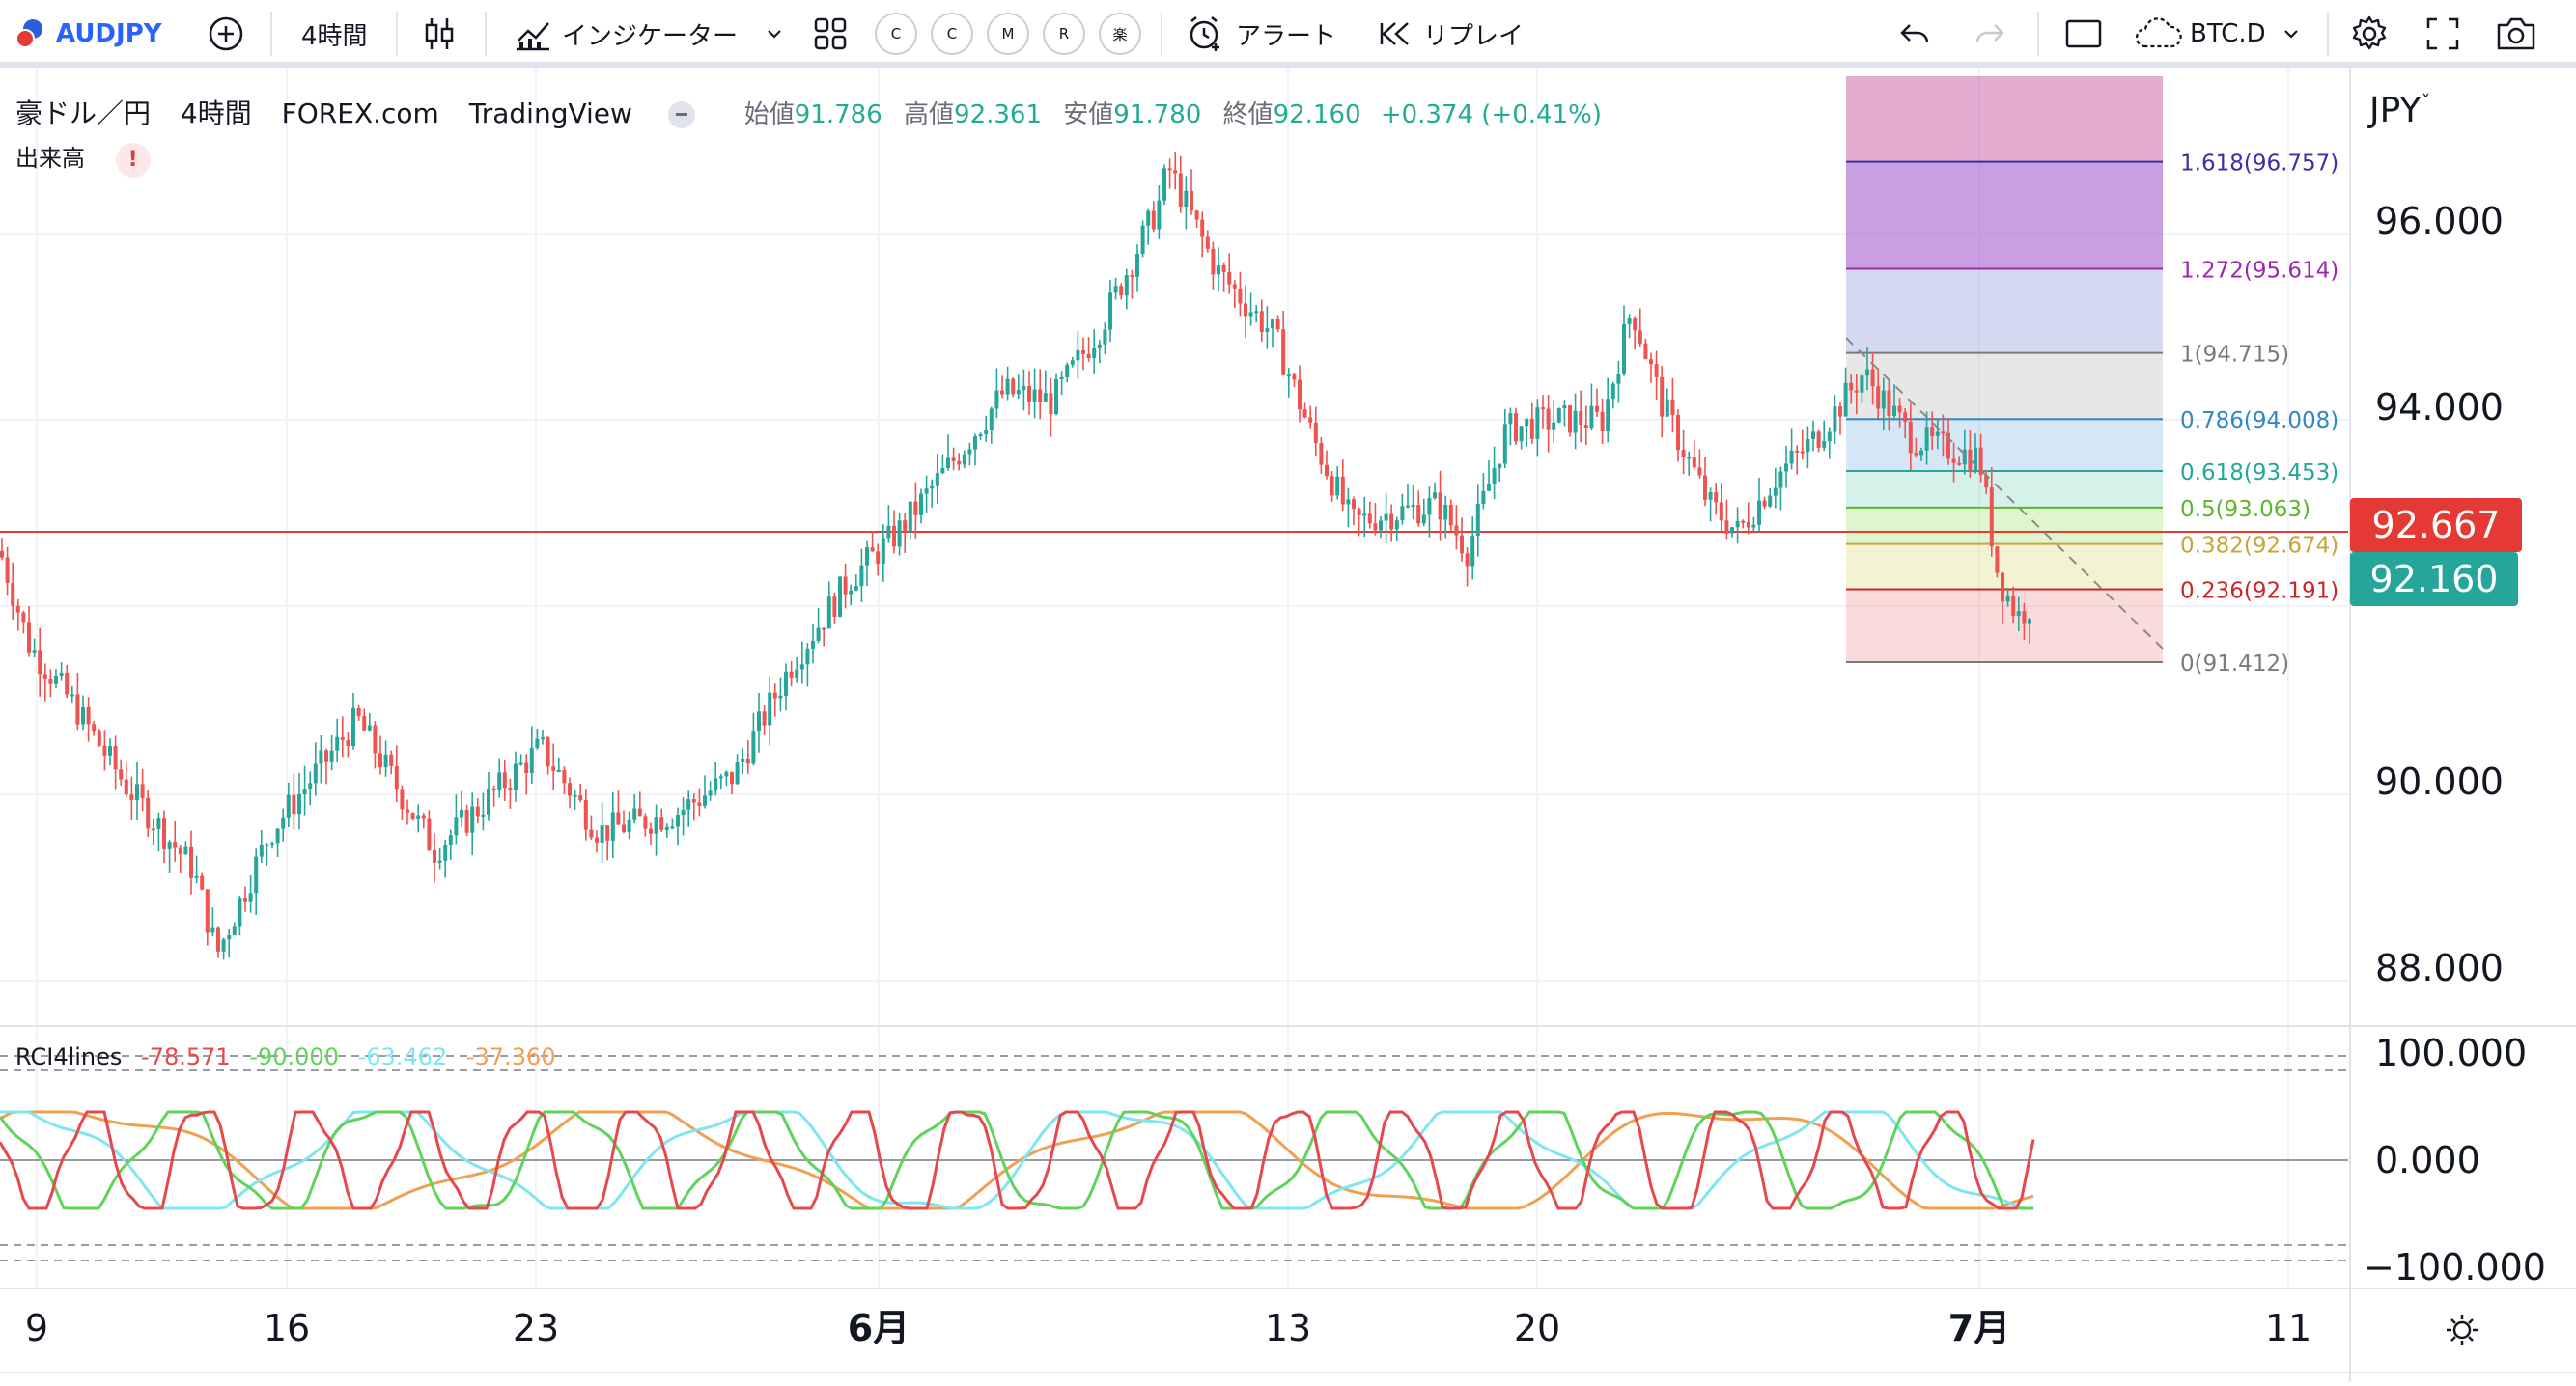 This screenshot has height=1386, width=2576. I want to click on grid-layout-icon, so click(831, 34).